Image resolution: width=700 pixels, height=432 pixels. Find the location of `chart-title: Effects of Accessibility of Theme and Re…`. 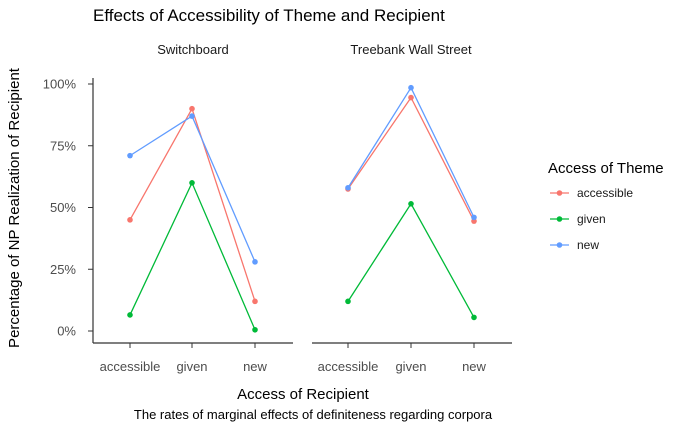

chart-title: Effects of Accessibility of Theme and Re… is located at coordinates (269, 15).